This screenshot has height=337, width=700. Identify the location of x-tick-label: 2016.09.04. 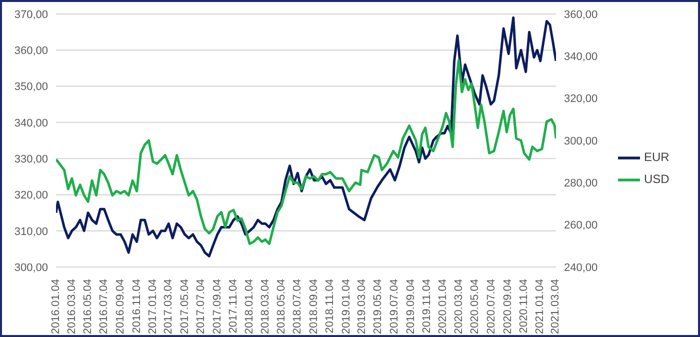
(120, 306).